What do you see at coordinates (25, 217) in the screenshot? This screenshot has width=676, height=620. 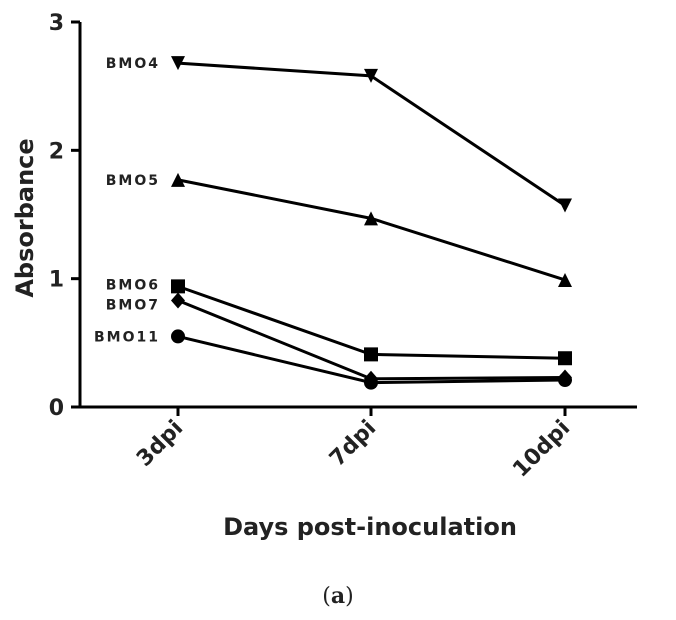 I see `y-axis-title: Absorbance` at bounding box center [25, 217].